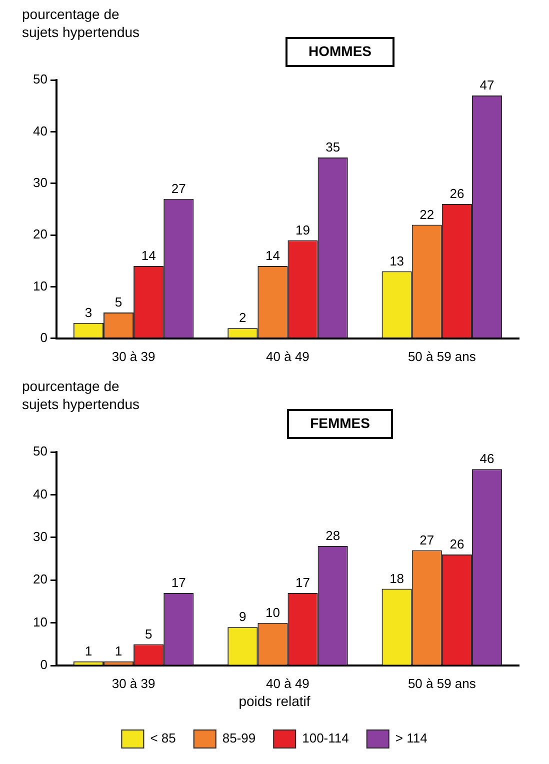 This screenshot has width=549, height=764. What do you see at coordinates (325, 738) in the screenshot?
I see `legend-label: 100-114` at bounding box center [325, 738].